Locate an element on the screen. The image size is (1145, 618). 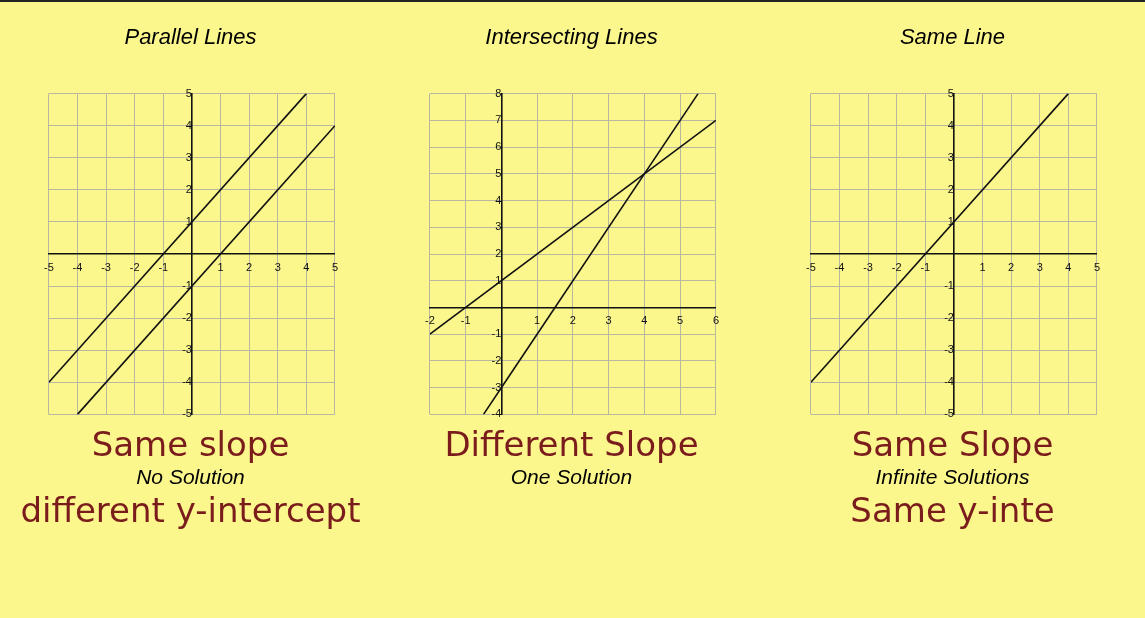
y-tick-label: 7 is located at coordinates (497, 119).